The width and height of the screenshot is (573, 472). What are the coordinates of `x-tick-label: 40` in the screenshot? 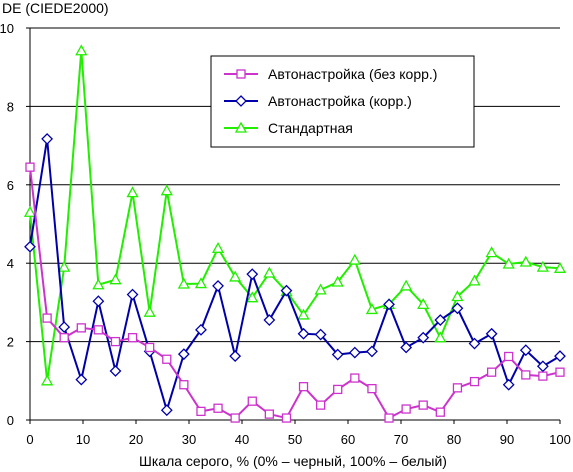 It's located at (242, 439).